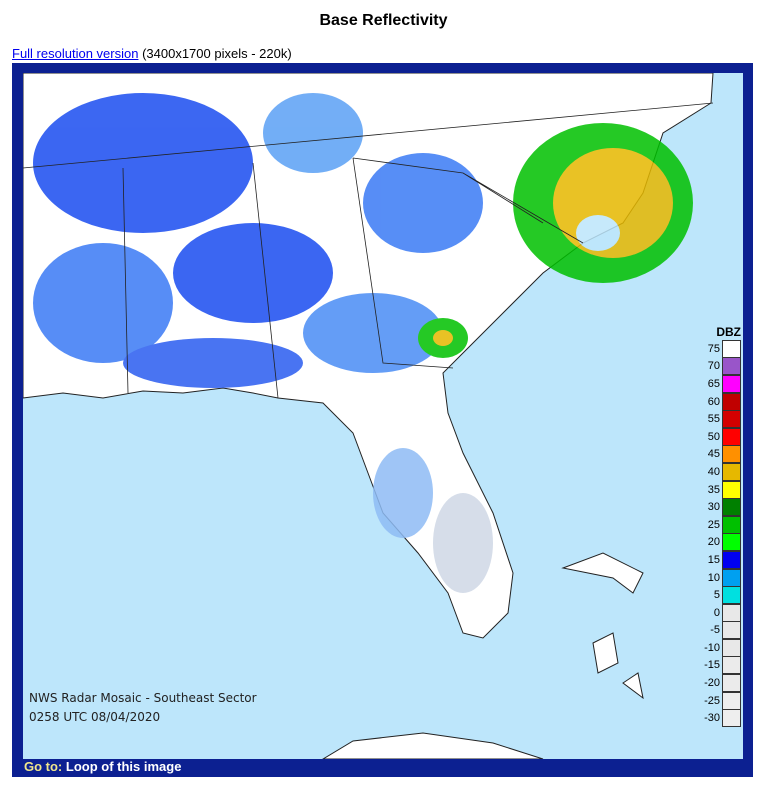 Image resolution: width=767 pixels, height=793 pixels. What do you see at coordinates (713, 471) in the screenshot?
I see `legend-value: 40` at bounding box center [713, 471].